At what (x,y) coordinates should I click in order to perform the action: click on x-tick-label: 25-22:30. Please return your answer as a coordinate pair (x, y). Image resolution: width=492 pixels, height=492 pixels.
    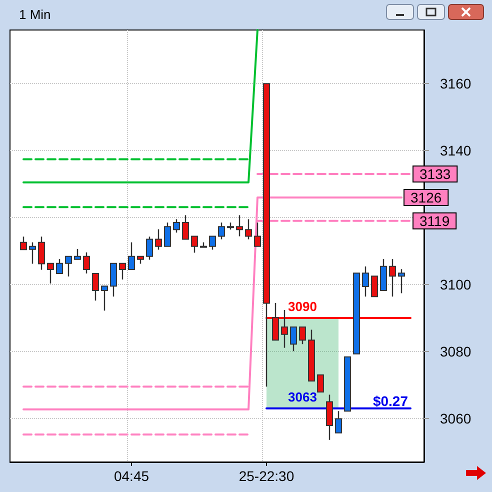
    Looking at the image, I should click on (266, 476).